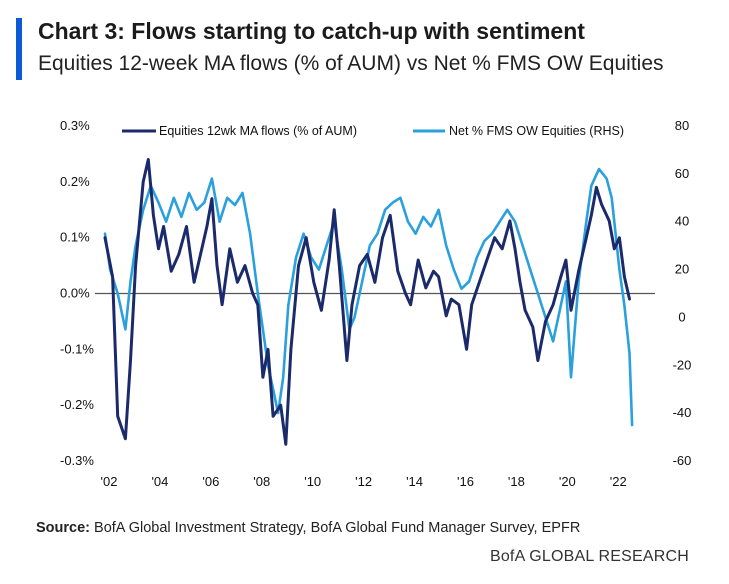  I want to click on left-tick-label: 0.2%, so click(75, 181).